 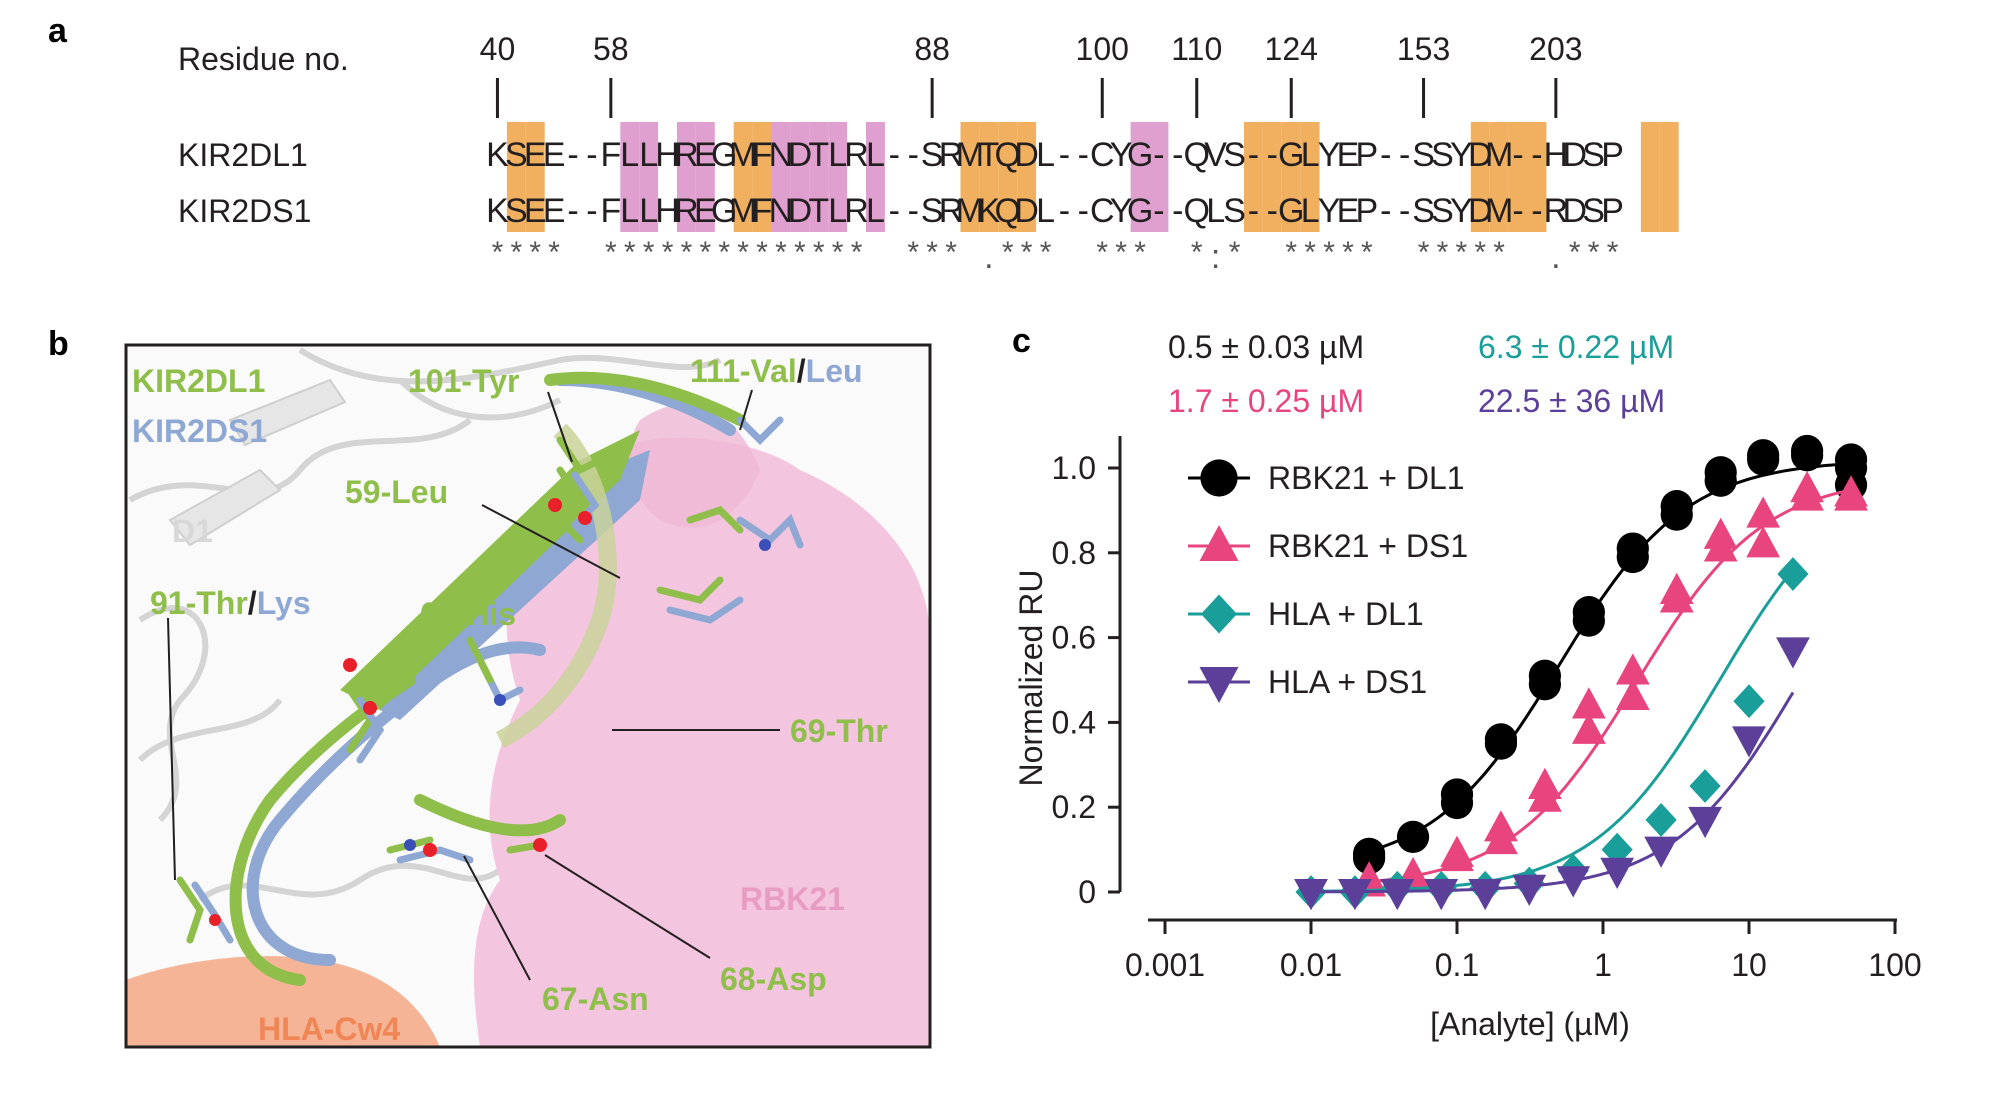 What do you see at coordinates (199, 603) in the screenshot?
I see `label-91-thr-text: 91-Thr` at bounding box center [199, 603].